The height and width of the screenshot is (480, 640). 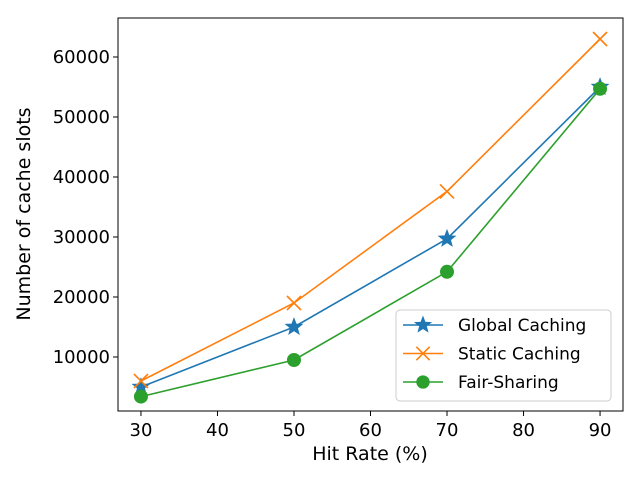 What do you see at coordinates (141, 430) in the screenshot?
I see `x-tick-label: 30` at bounding box center [141, 430].